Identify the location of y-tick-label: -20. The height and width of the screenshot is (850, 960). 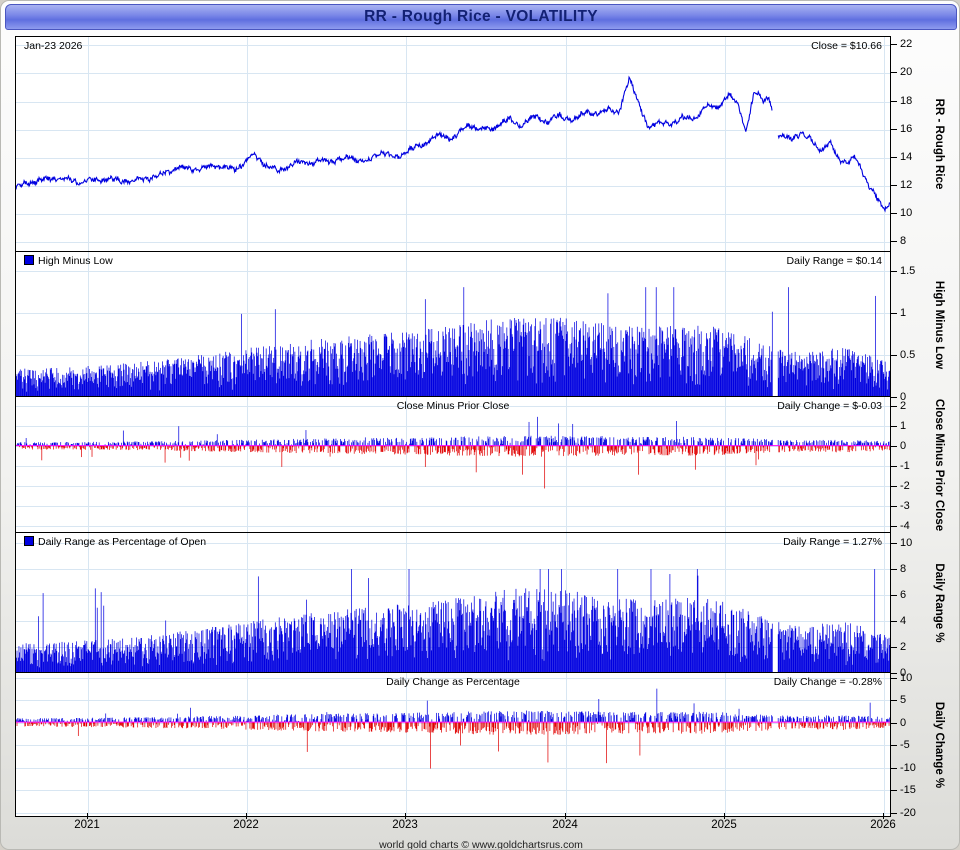
(908, 812).